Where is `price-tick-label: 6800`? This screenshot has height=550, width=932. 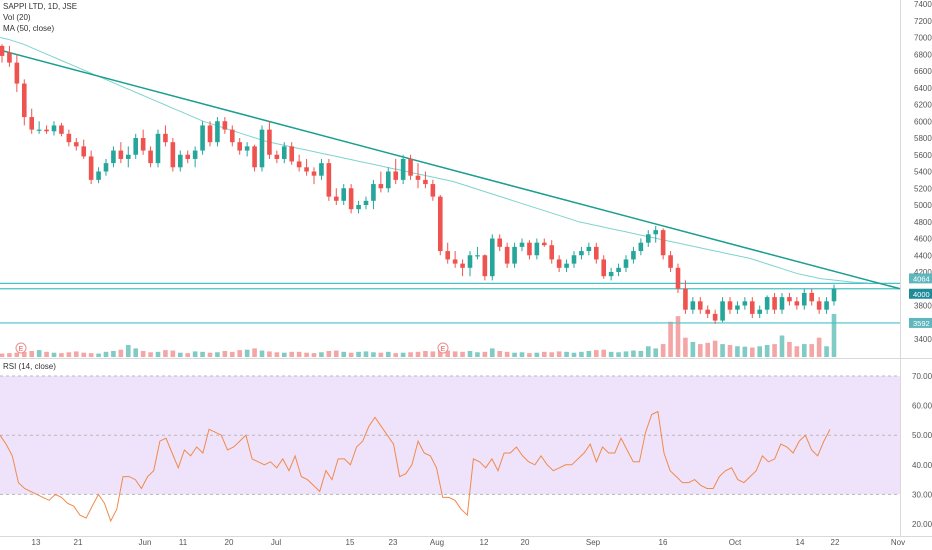 price-tick-label: 6800 is located at coordinates (923, 54).